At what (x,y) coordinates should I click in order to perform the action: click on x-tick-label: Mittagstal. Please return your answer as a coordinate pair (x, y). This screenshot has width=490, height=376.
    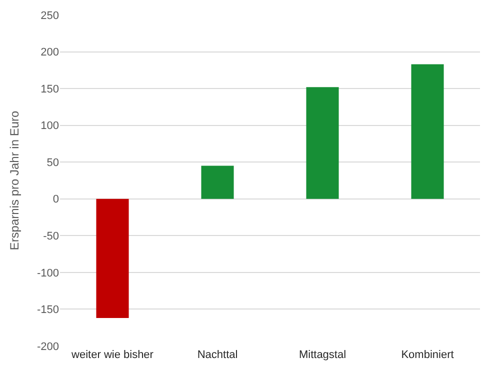
    Looking at the image, I should click on (322, 355).